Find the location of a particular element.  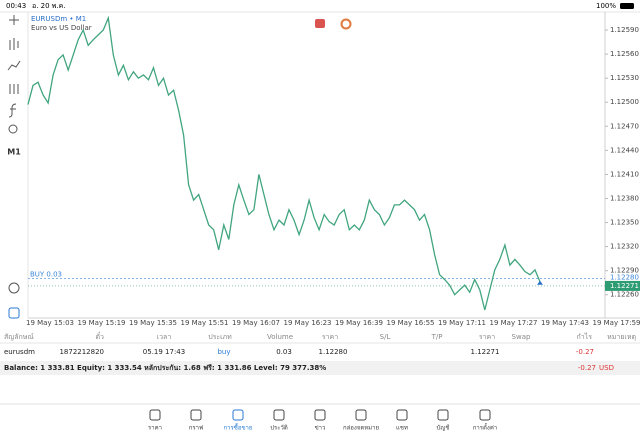

y-tick-label: 1.12440 is located at coordinates (624, 150).